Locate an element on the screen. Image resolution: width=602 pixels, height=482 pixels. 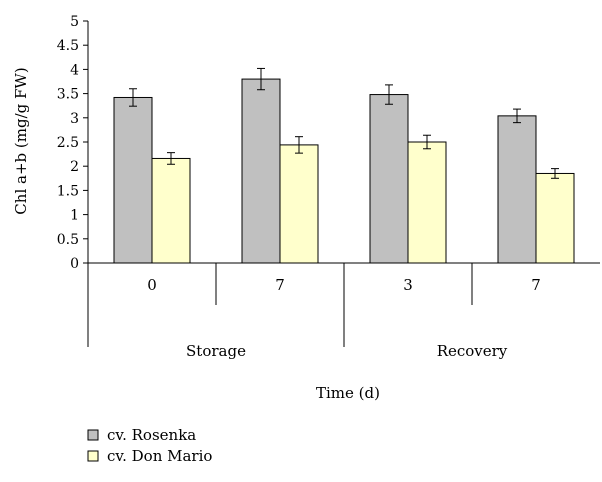
legend: cv. Rosenka cv. Don Mario is located at coordinates (149, 445).